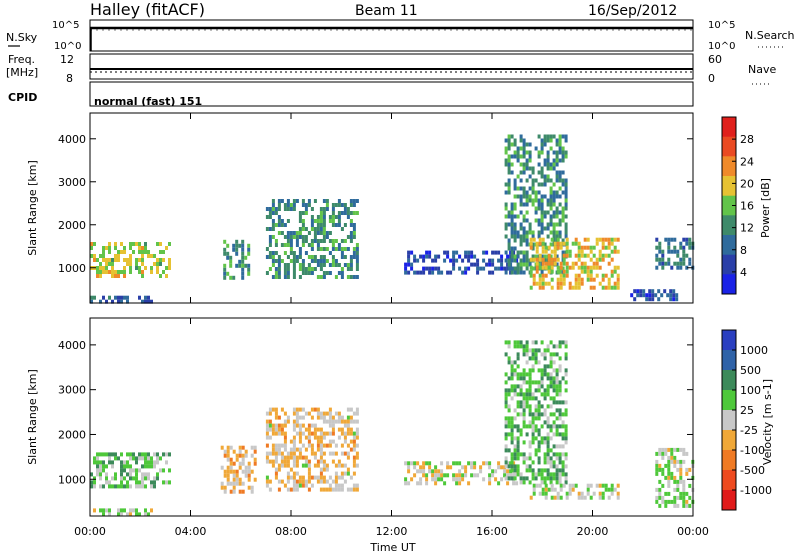  Describe the element at coordinates (291, 531) in the screenshot. I see `x-tick-label: 08:00` at that location.